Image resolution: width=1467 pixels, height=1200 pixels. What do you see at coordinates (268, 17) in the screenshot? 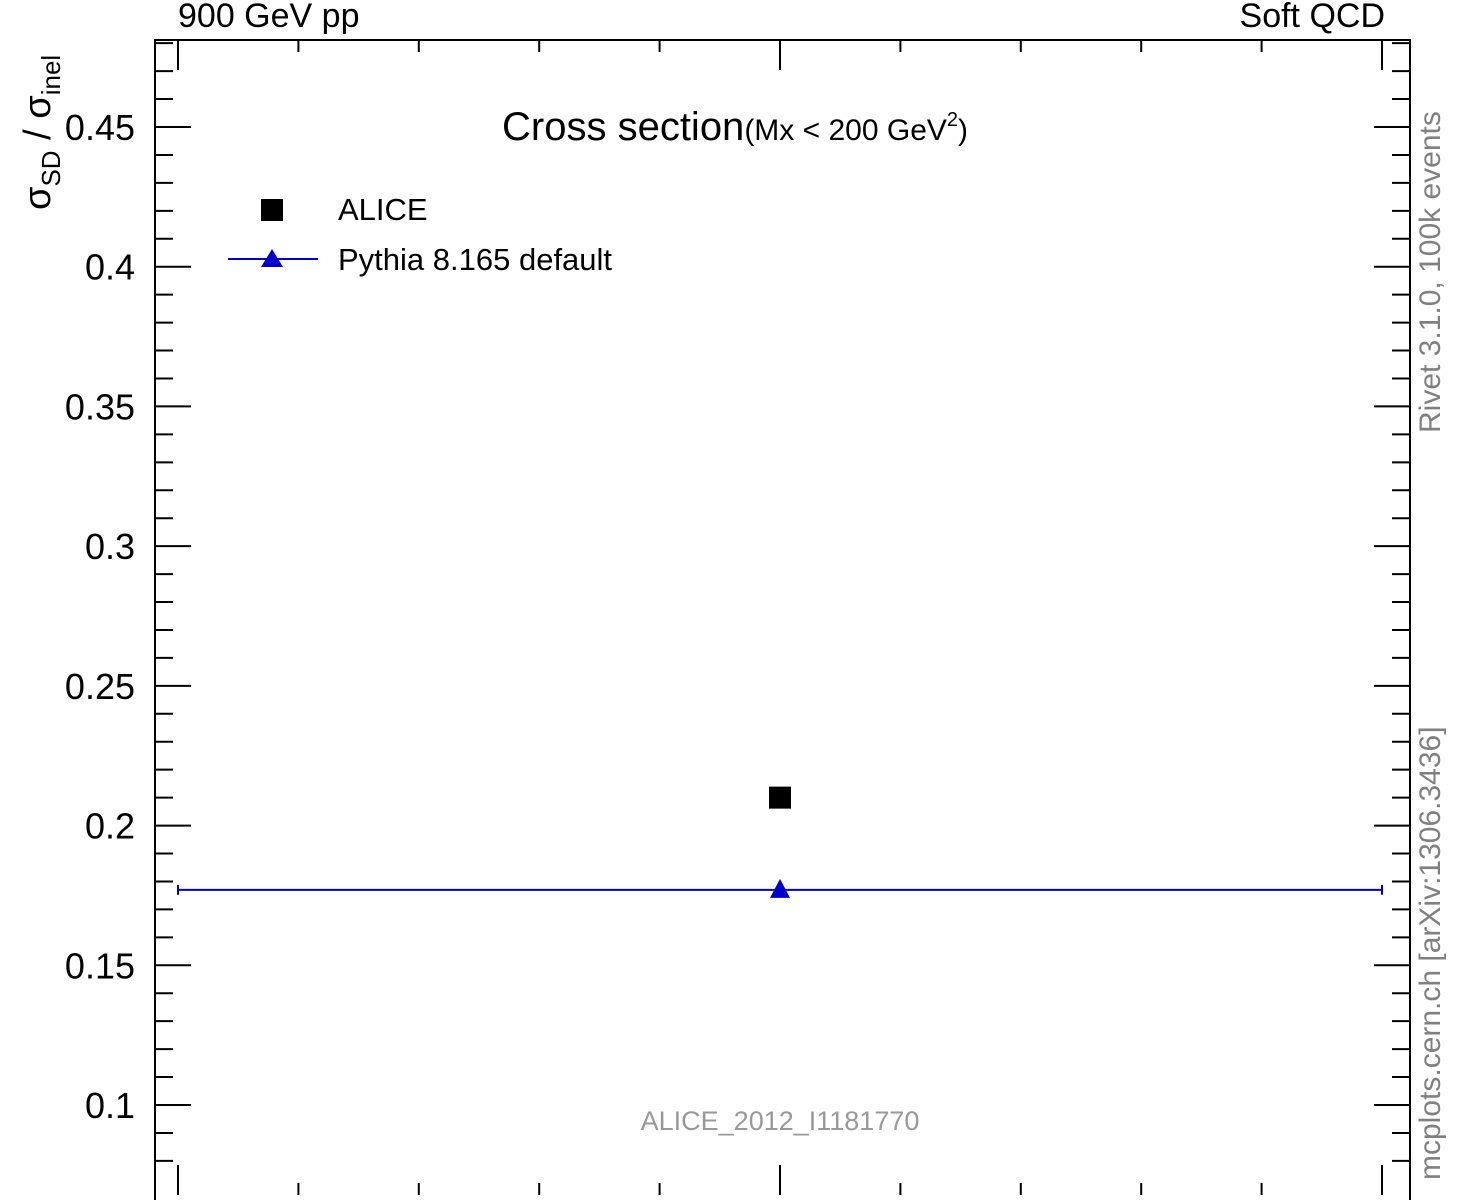
I see `energy-label: 900 GeV pp` at bounding box center [268, 17].